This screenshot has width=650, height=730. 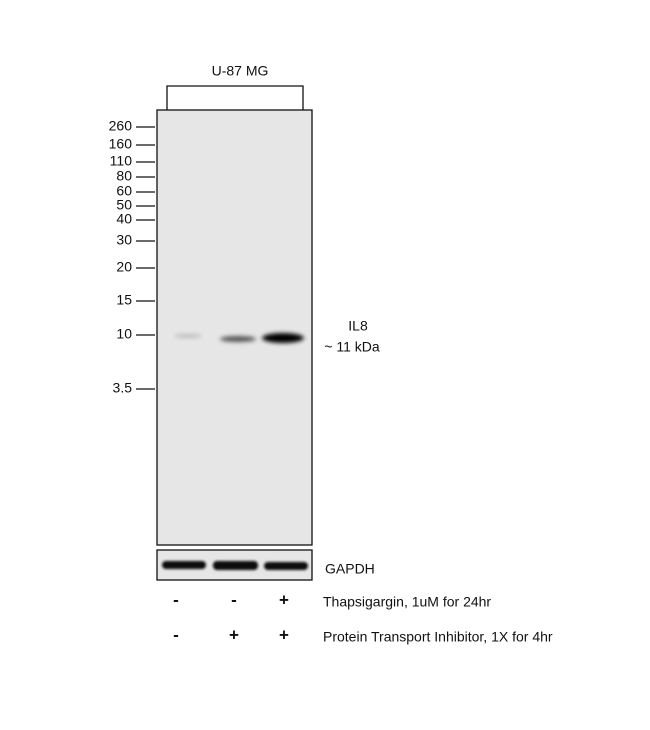 What do you see at coordinates (121, 144) in the screenshot?
I see `marker-label: 160` at bounding box center [121, 144].